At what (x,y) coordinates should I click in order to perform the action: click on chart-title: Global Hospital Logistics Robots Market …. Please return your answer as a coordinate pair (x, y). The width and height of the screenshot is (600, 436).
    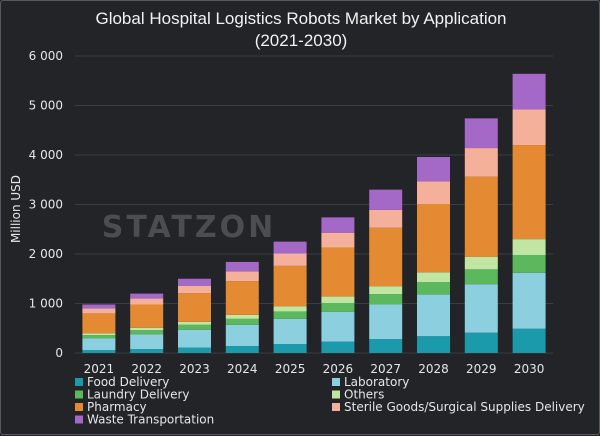
    Looking at the image, I should click on (300, 18).